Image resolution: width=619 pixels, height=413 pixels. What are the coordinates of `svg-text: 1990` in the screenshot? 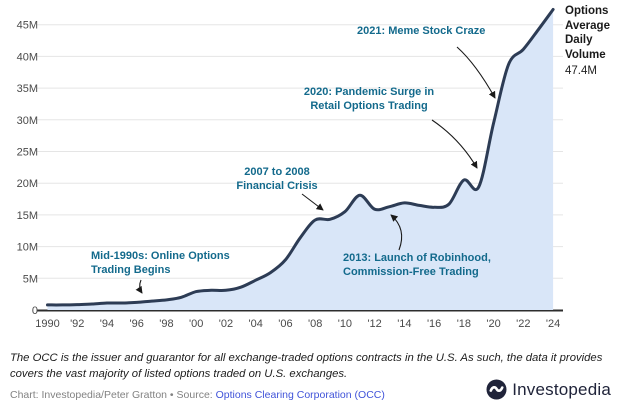 It's located at (47, 324).